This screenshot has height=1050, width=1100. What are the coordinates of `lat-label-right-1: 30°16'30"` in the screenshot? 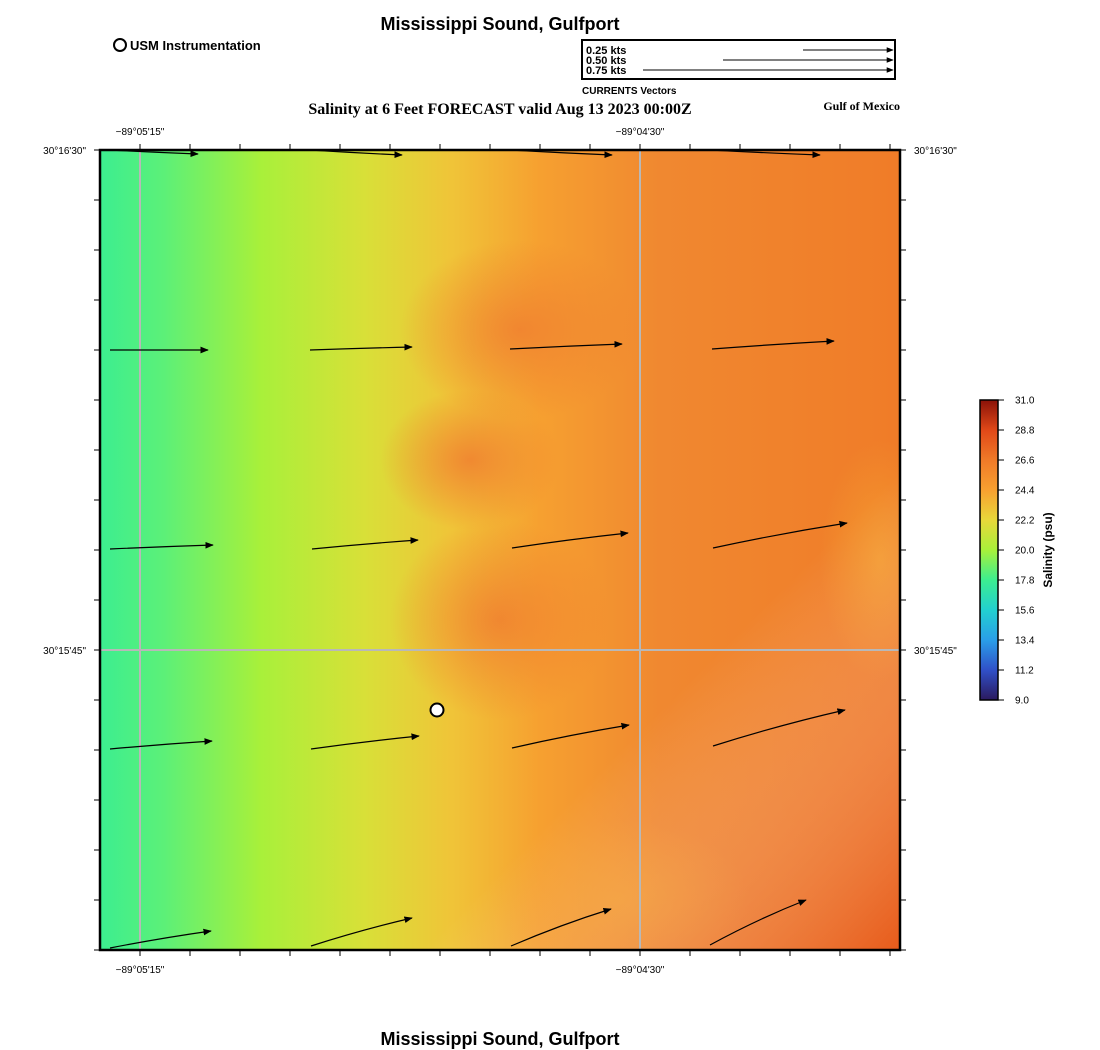 It's located at (935, 151).